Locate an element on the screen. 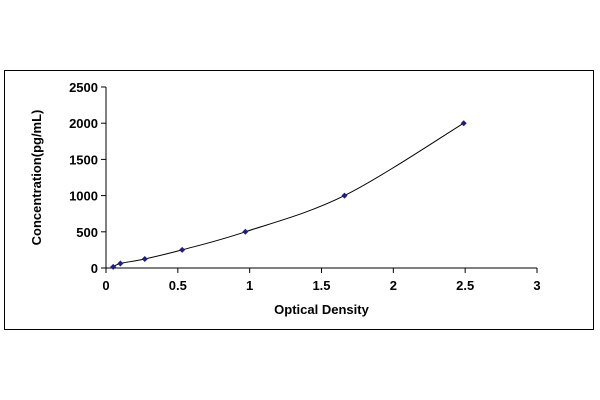 Image resolution: width=600 pixels, height=400 pixels. x-axis-ticks: 0 0.5 1 1.5 2 2.5 3 is located at coordinates (321, 280).